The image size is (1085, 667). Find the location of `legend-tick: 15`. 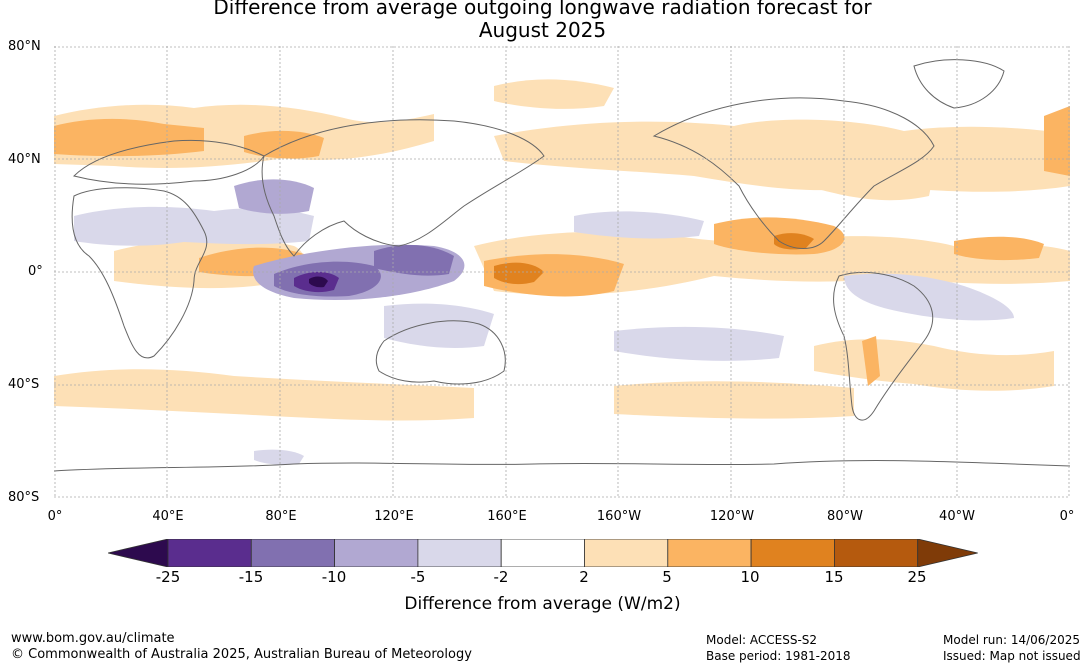

legend-tick: 15 is located at coordinates (834, 577).